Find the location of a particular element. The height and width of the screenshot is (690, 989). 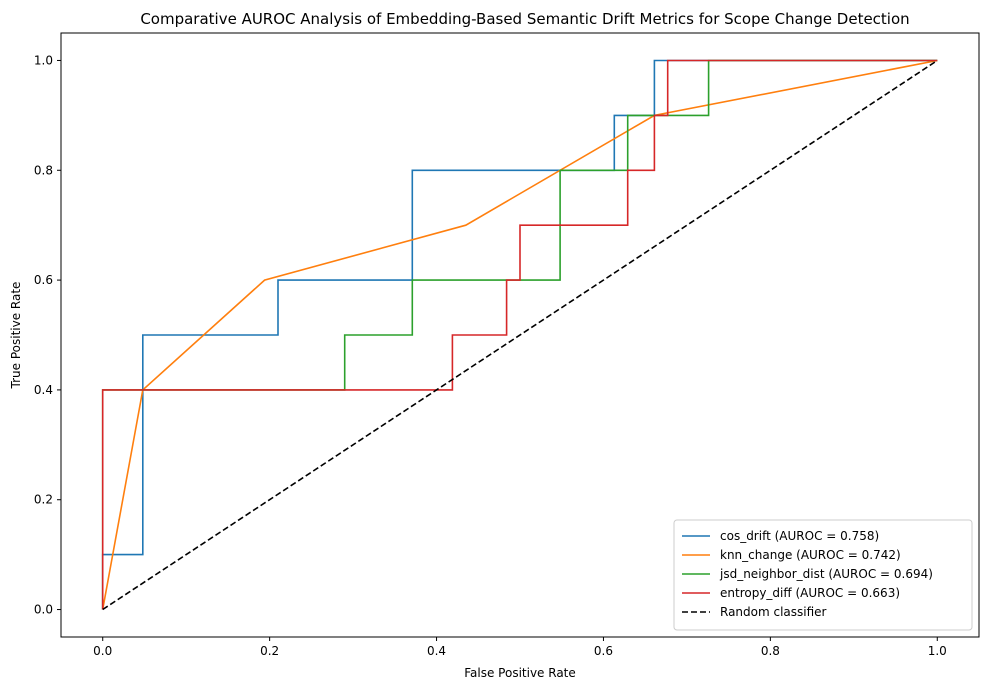

x-tick-label: 0.4 is located at coordinates (436, 651).